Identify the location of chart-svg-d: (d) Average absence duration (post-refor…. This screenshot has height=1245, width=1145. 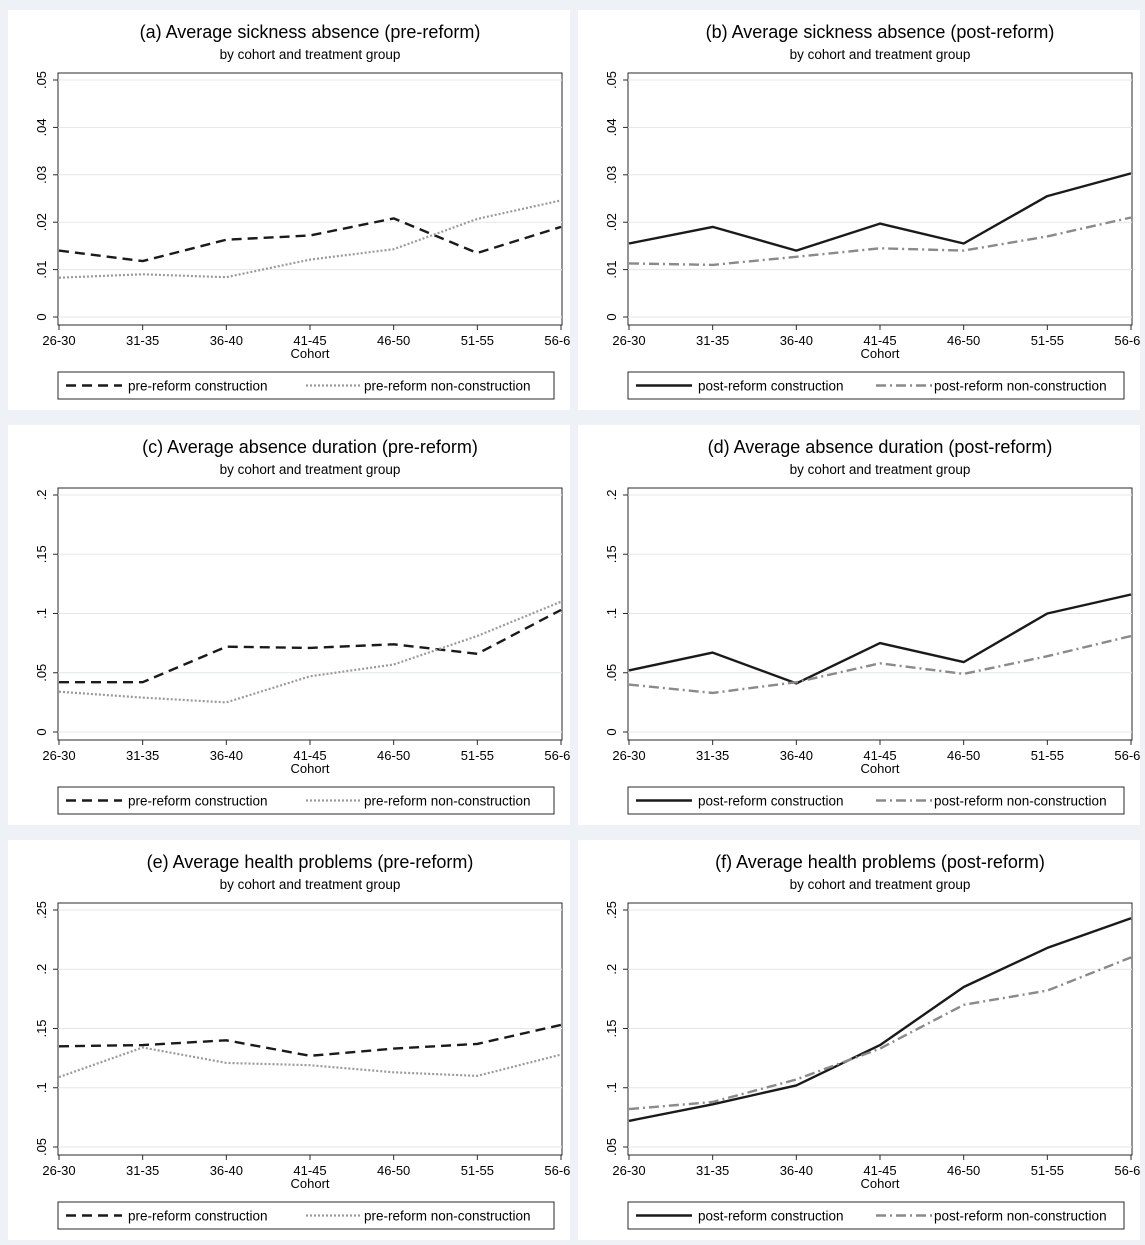
(874, 626).